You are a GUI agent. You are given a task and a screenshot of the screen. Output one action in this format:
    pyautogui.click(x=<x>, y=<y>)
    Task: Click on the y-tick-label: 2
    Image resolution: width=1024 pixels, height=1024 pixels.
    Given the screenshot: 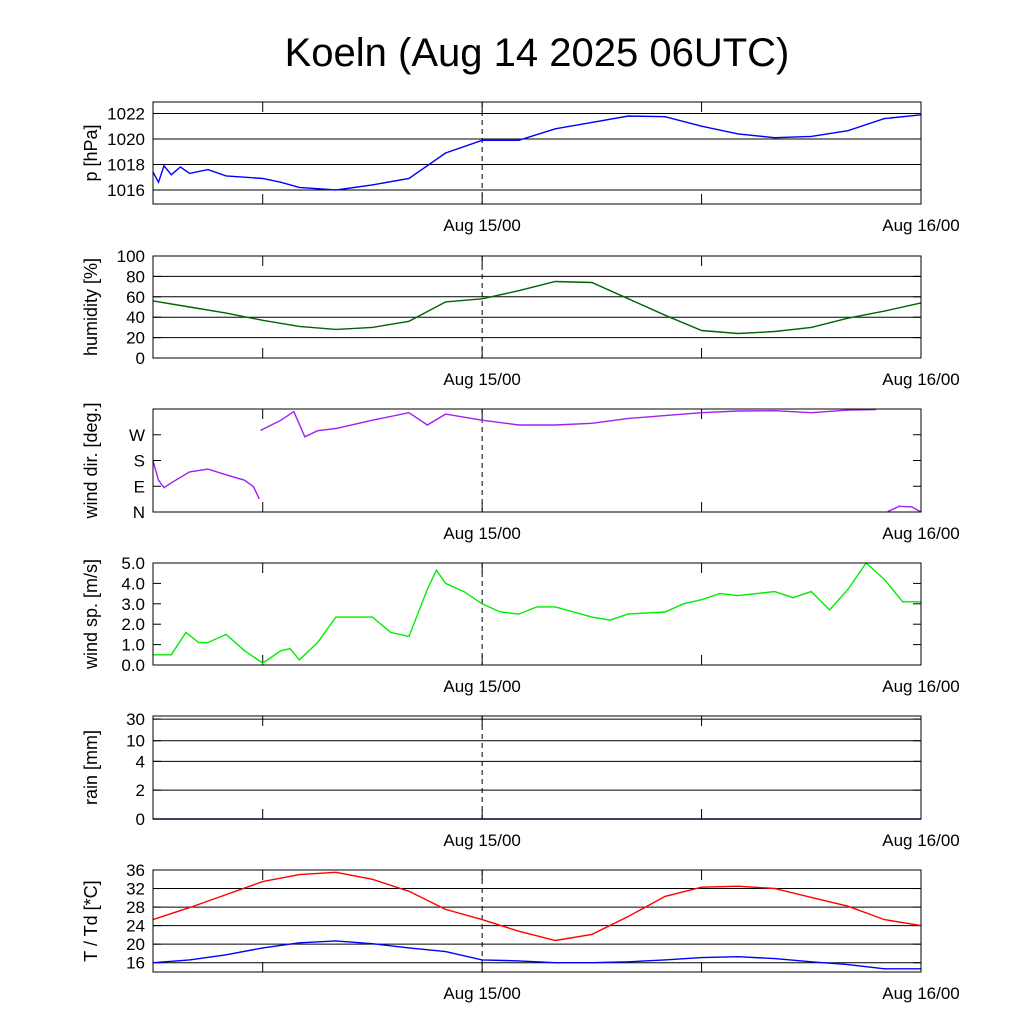 What is the action you would take?
    pyautogui.click(x=140, y=790)
    